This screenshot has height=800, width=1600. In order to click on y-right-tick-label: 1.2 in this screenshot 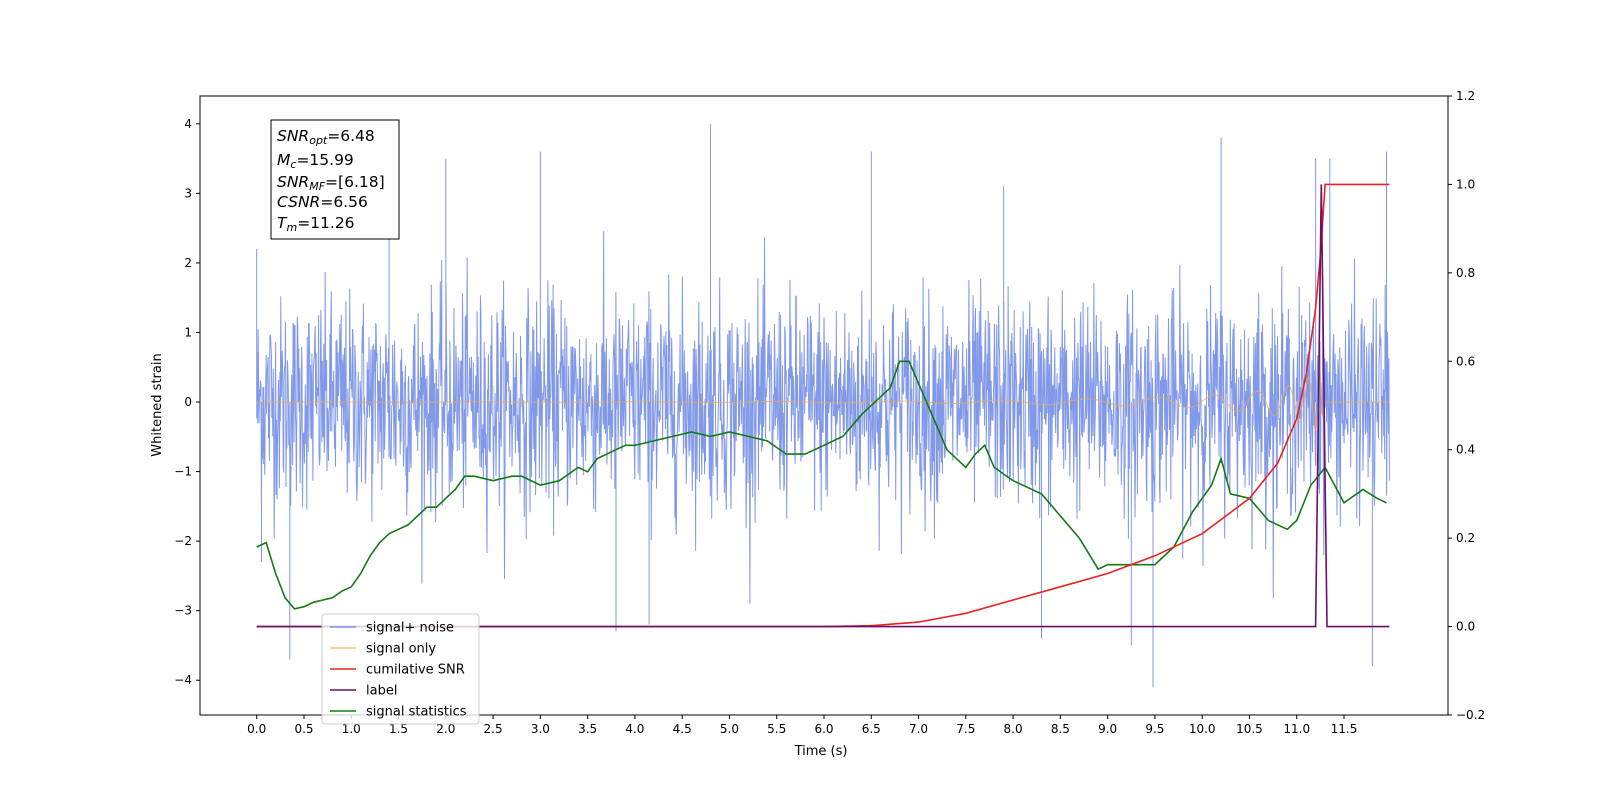, I will do `click(1465, 96)`.